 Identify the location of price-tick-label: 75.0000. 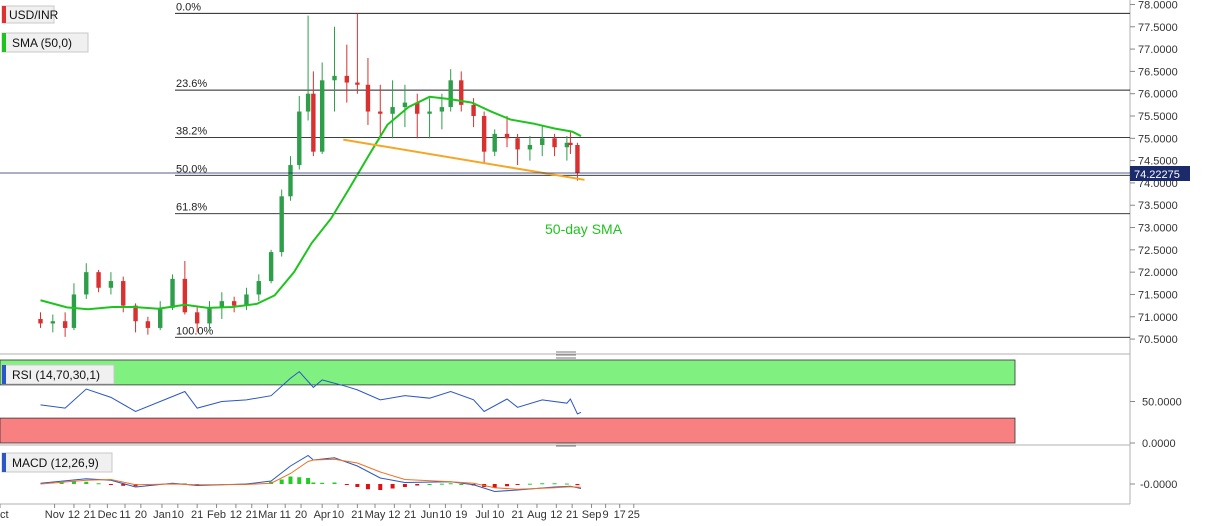
(1158, 139).